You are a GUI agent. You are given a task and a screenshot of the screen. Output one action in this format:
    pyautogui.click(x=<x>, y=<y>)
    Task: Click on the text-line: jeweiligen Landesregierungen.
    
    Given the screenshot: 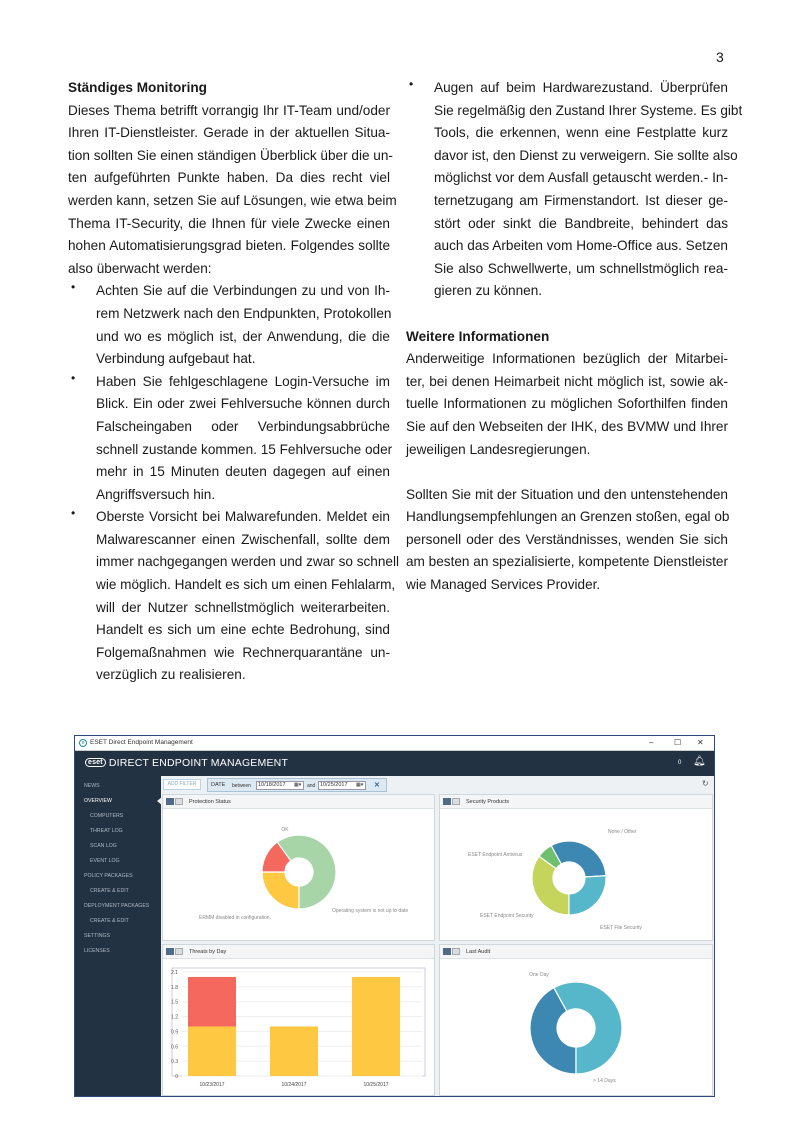 What is the action you would take?
    pyautogui.click(x=498, y=449)
    